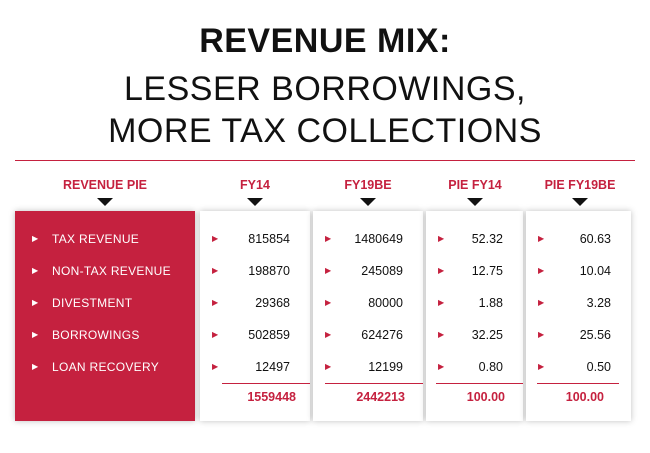 Image resolution: width=650 pixels, height=453 pixels. I want to click on pie-fy14-column-panel, so click(474, 316).